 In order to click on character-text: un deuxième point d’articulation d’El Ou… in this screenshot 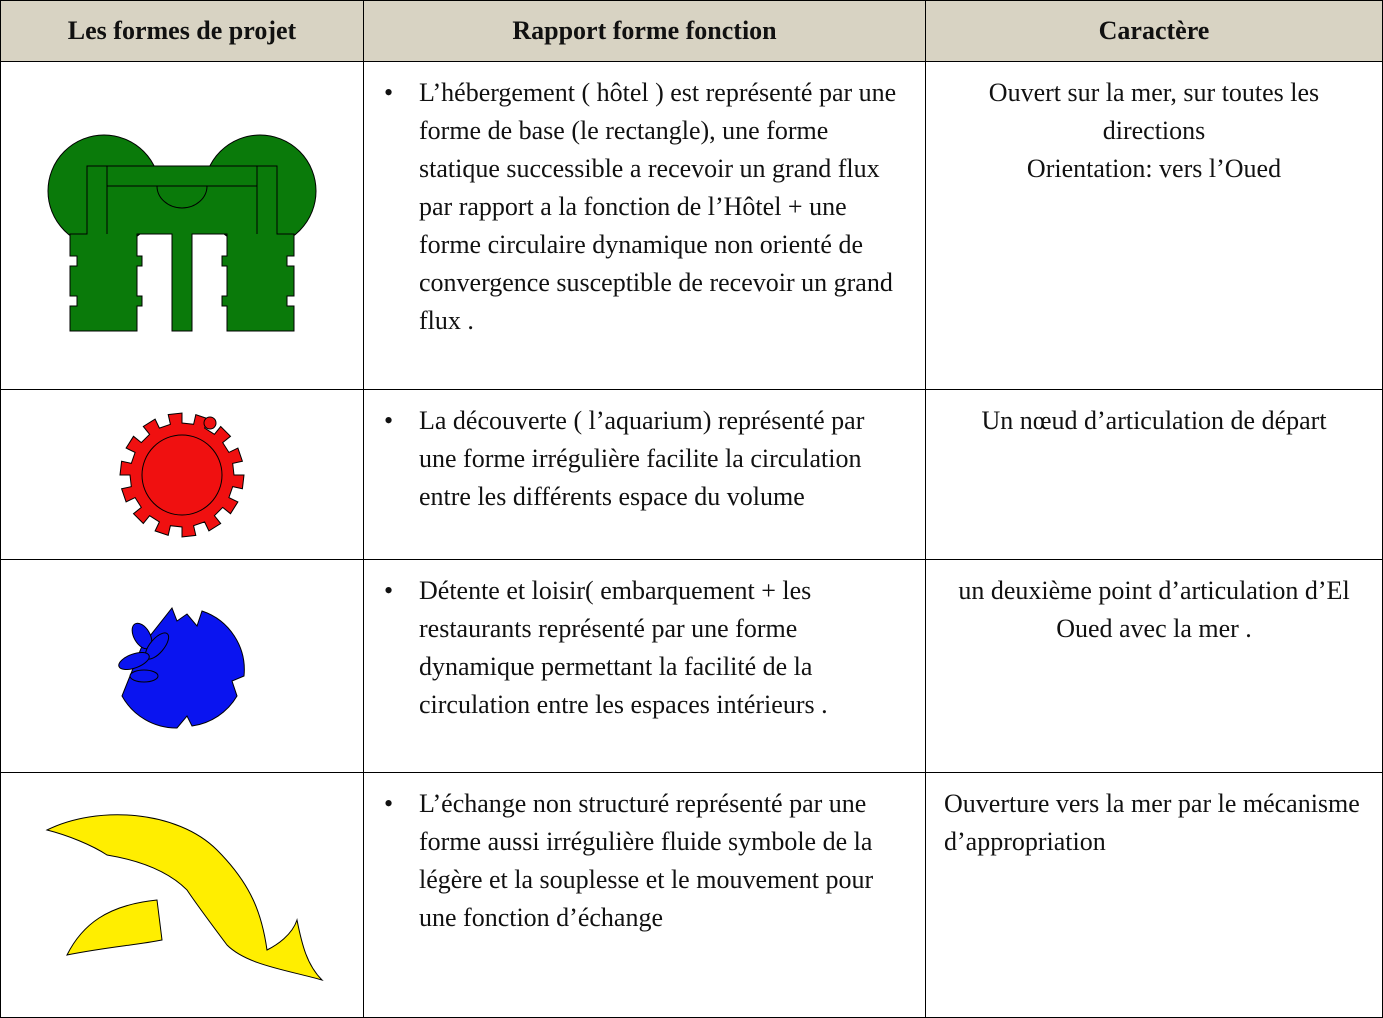, I will do `click(1154, 609)`.